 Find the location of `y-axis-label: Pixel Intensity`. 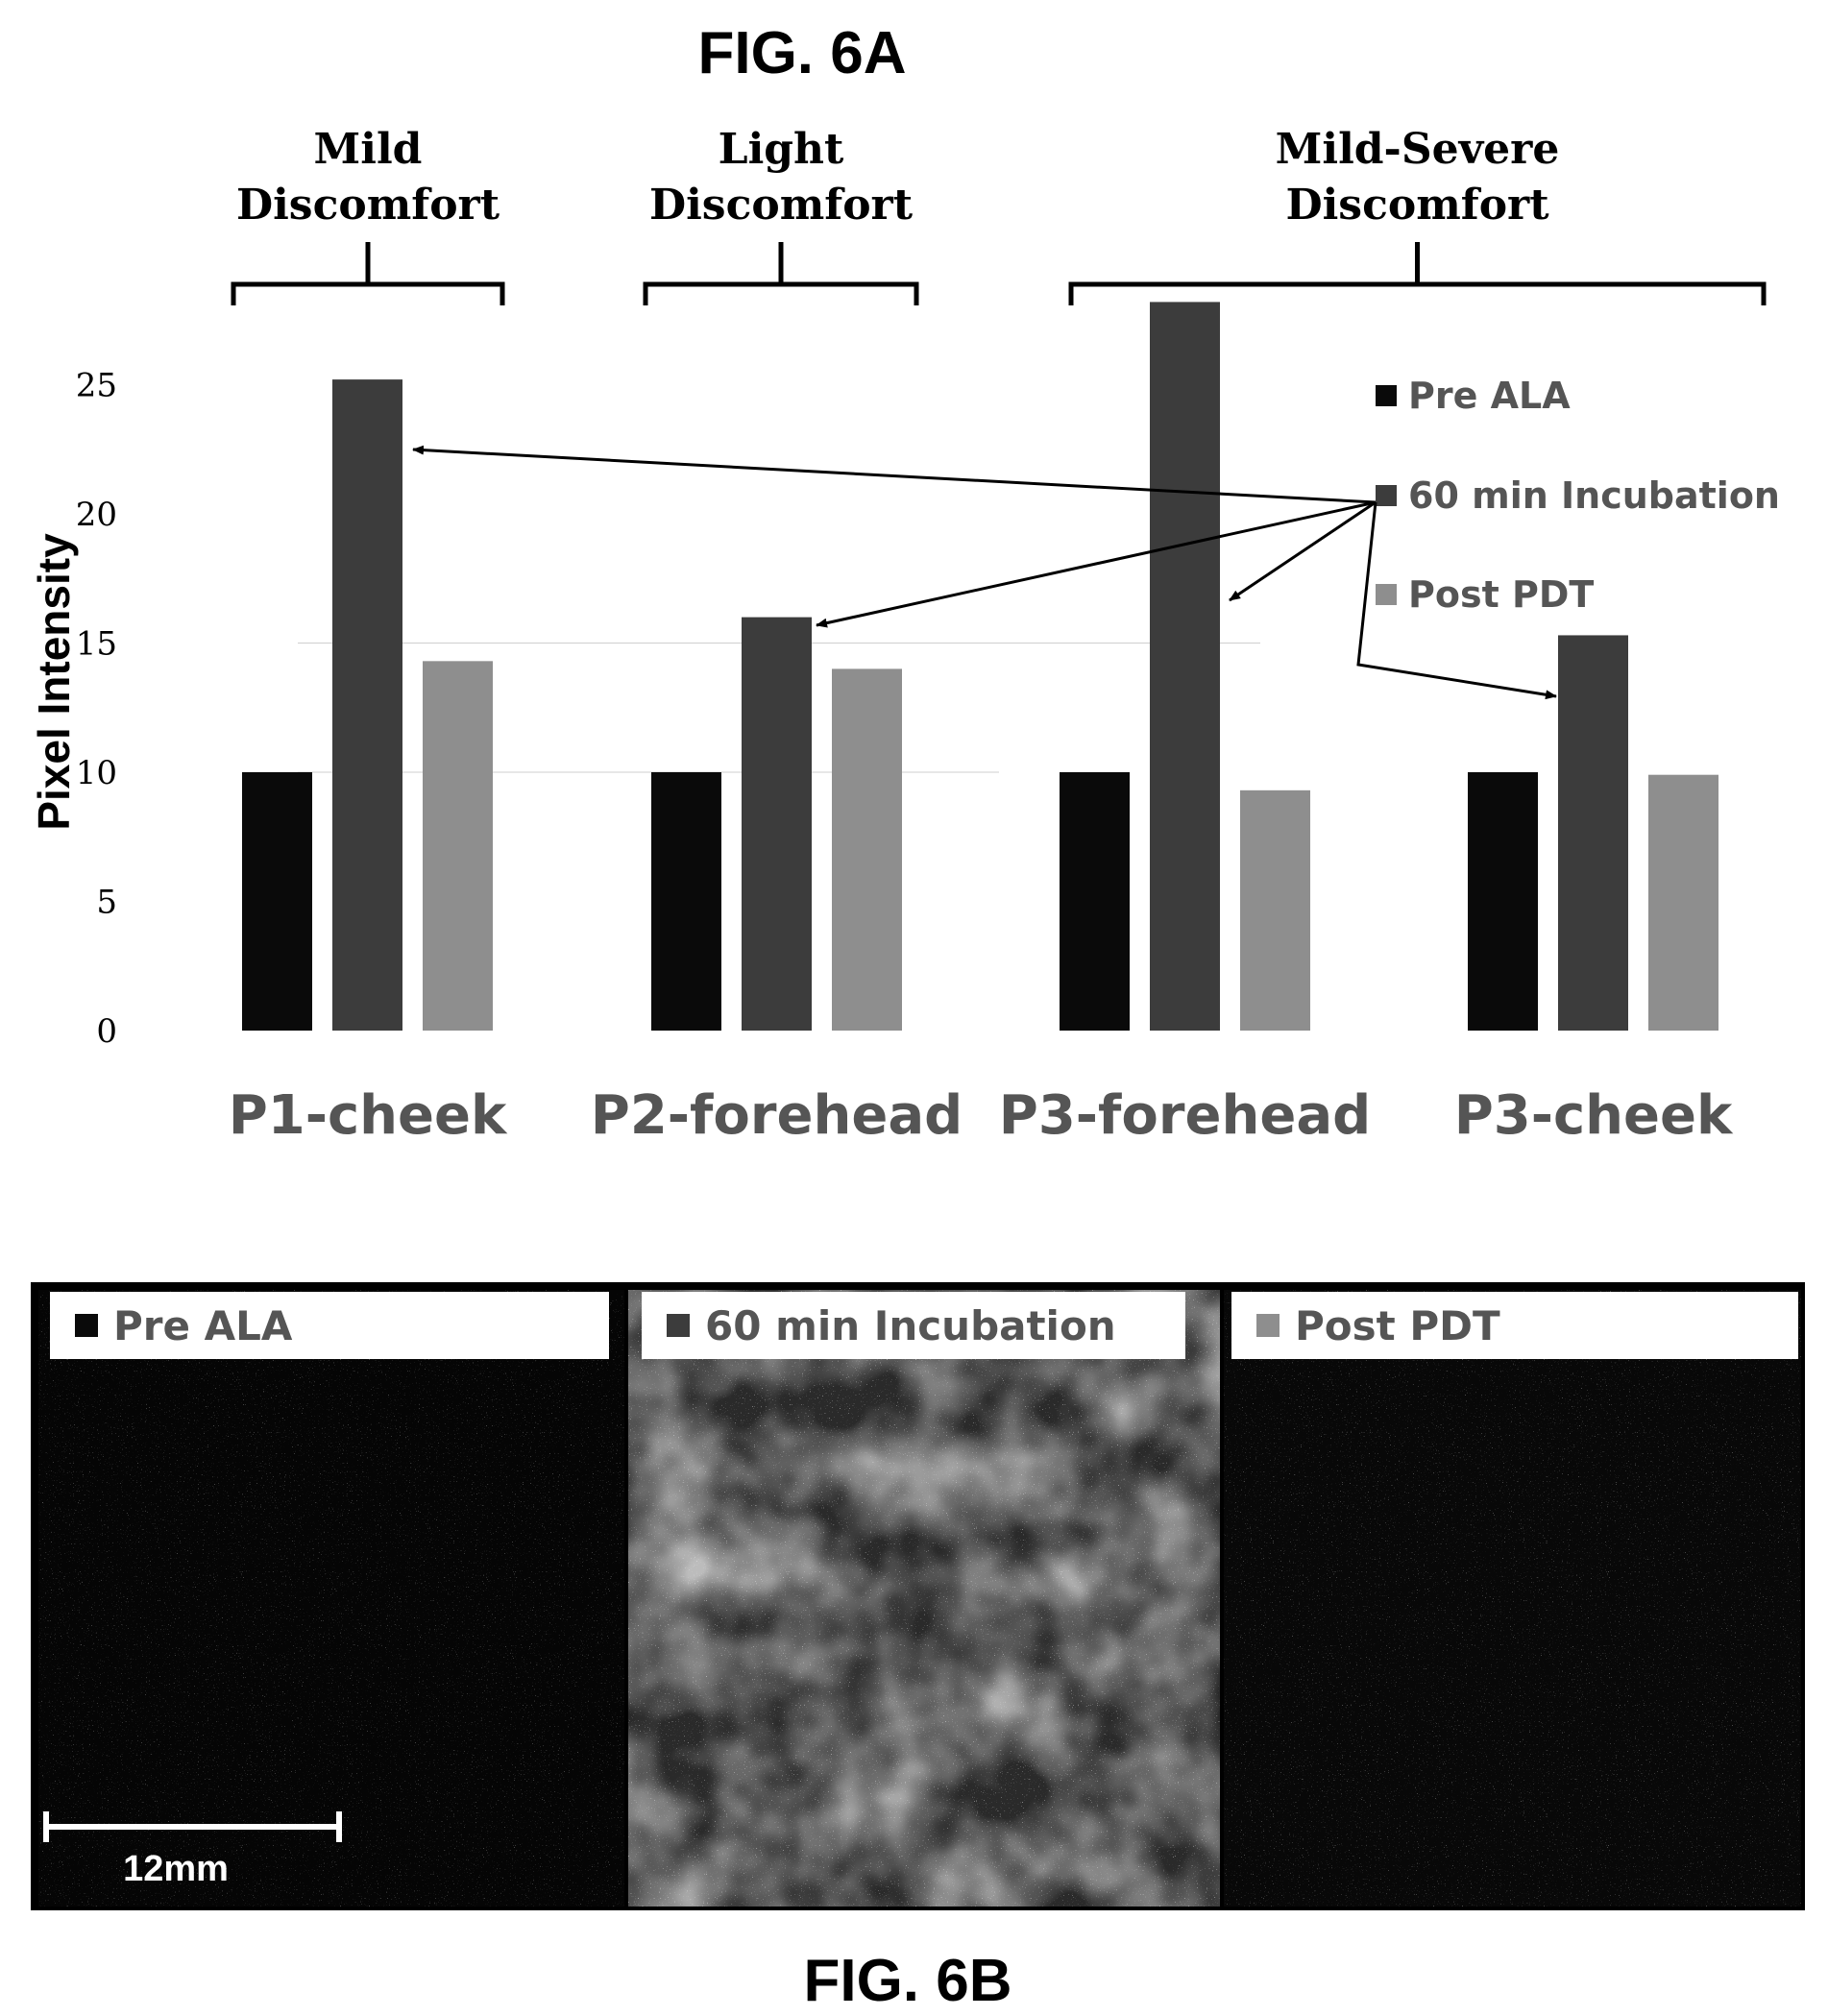

y-axis-label: Pixel Intensity is located at coordinates (54, 682).